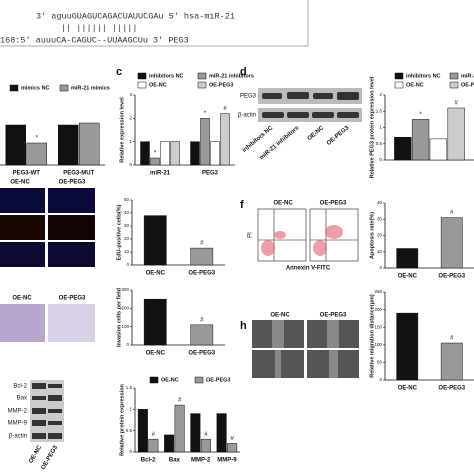 This screenshot has height=474, width=474. I want to click on lane-label: OE-NC, so click(316, 133).